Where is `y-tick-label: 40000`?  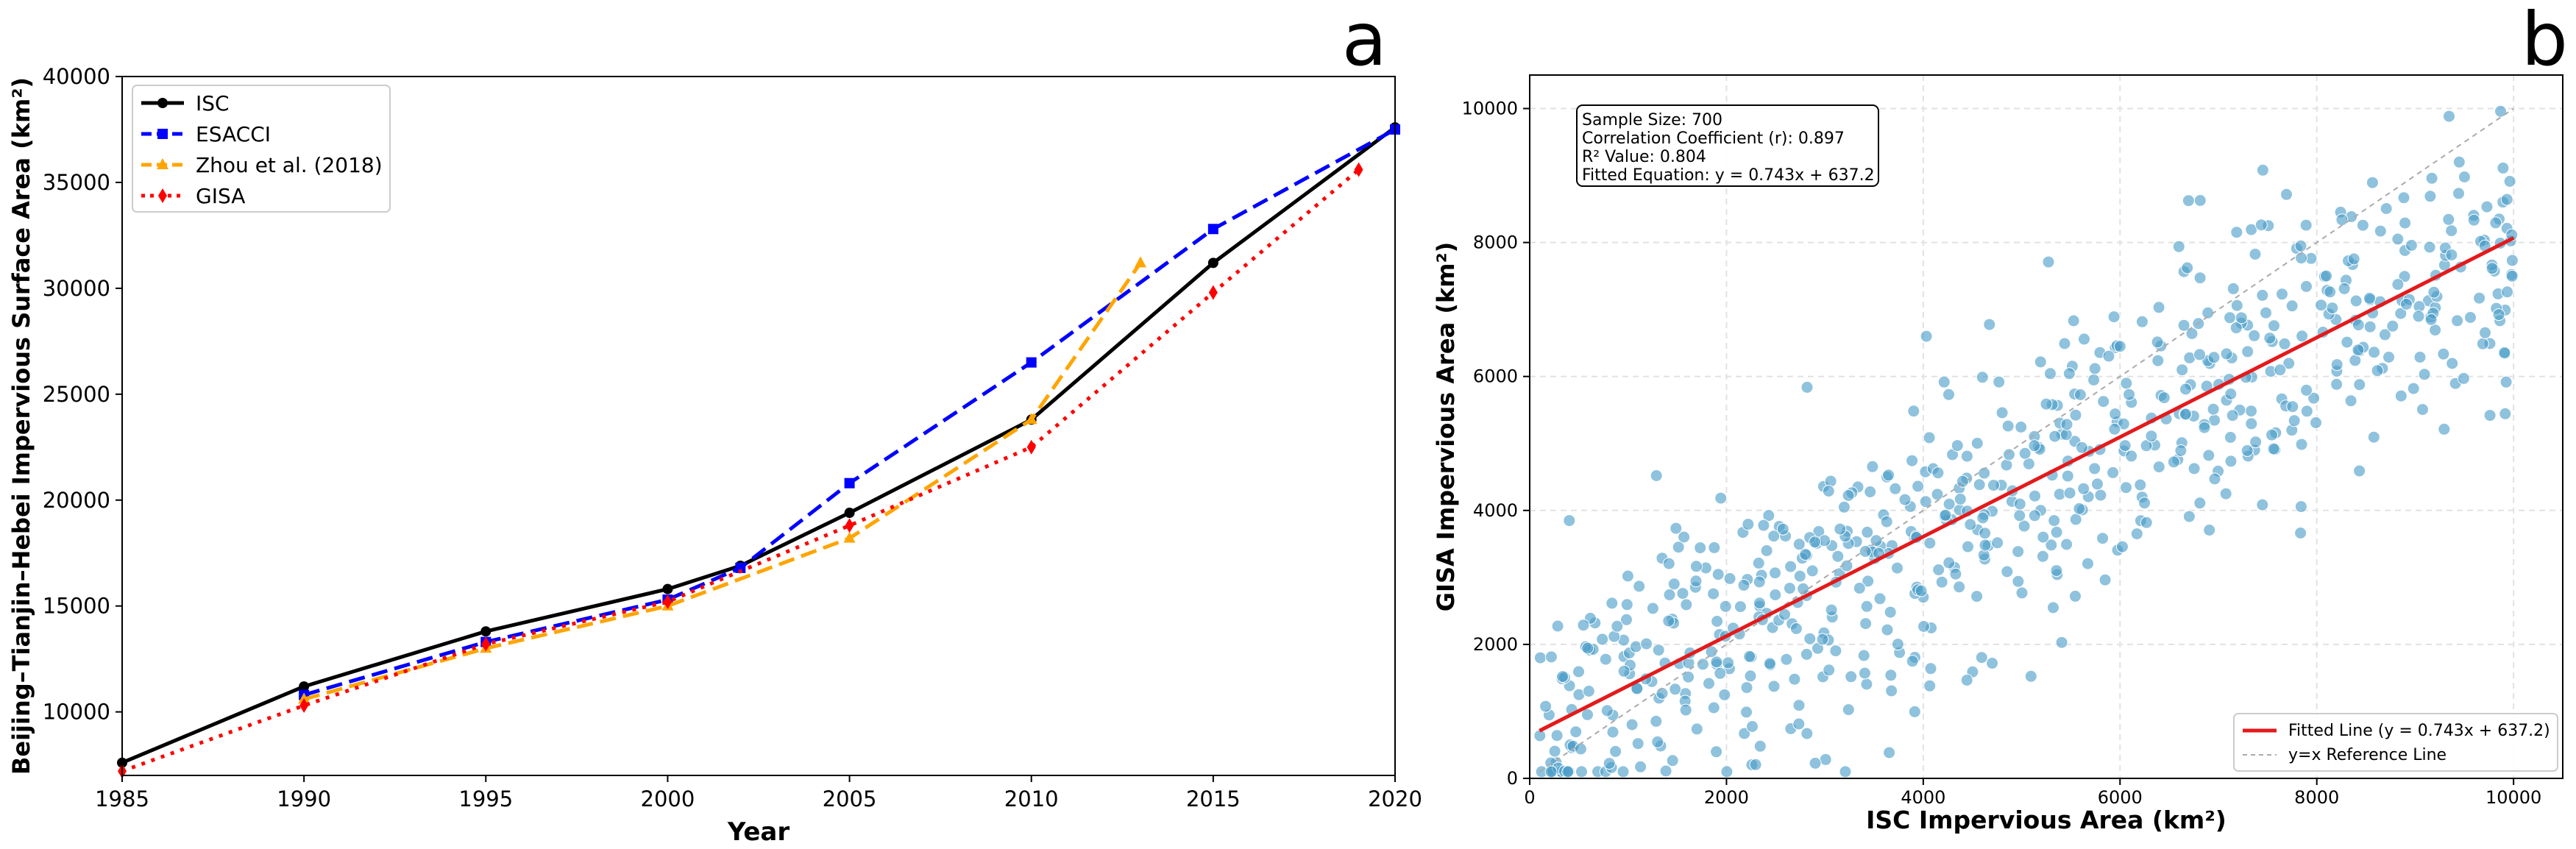 y-tick-label: 40000 is located at coordinates (76, 76).